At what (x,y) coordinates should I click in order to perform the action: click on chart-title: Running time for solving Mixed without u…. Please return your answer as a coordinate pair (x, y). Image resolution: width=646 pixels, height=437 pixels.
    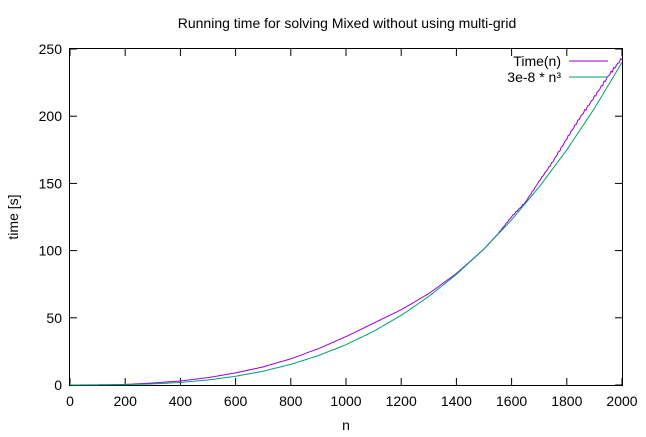
    Looking at the image, I should click on (347, 23).